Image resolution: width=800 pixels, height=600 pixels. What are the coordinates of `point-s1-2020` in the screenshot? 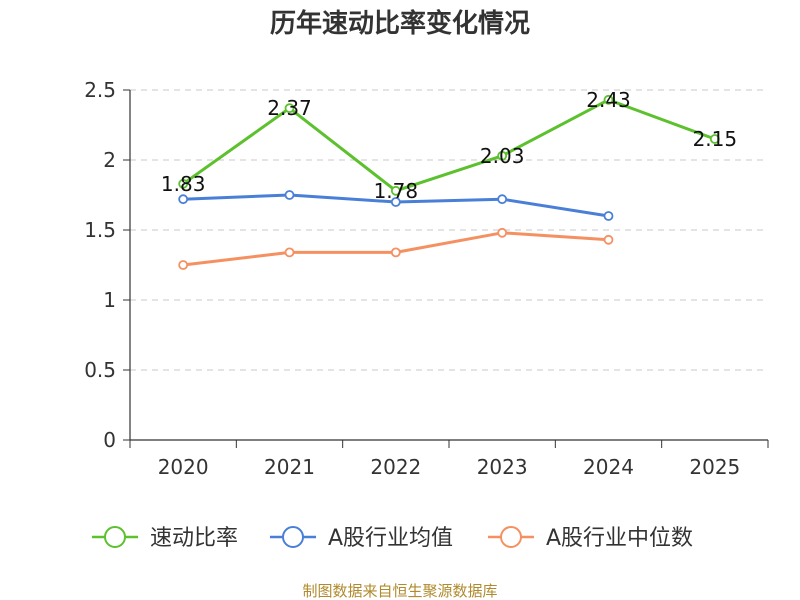 It's located at (183, 199).